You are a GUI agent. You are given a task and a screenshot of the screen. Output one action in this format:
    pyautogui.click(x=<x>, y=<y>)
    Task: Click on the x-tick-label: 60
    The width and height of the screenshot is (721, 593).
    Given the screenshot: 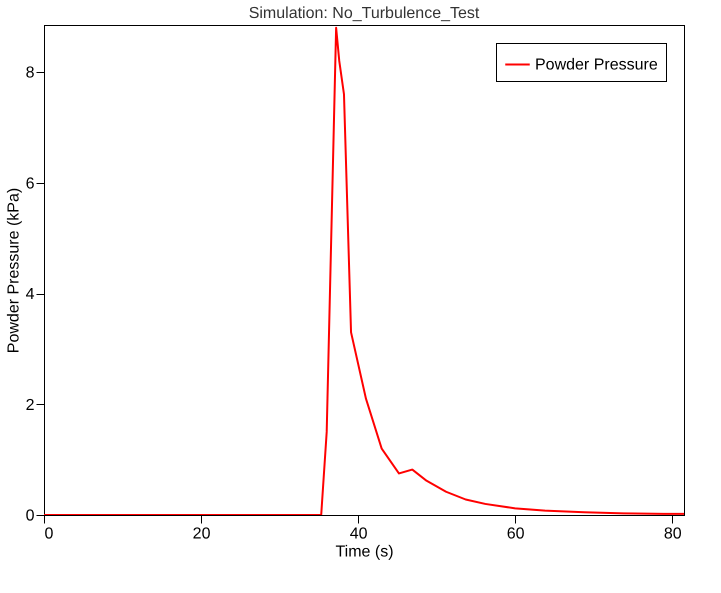 What is the action you would take?
    pyautogui.click(x=515, y=534)
    